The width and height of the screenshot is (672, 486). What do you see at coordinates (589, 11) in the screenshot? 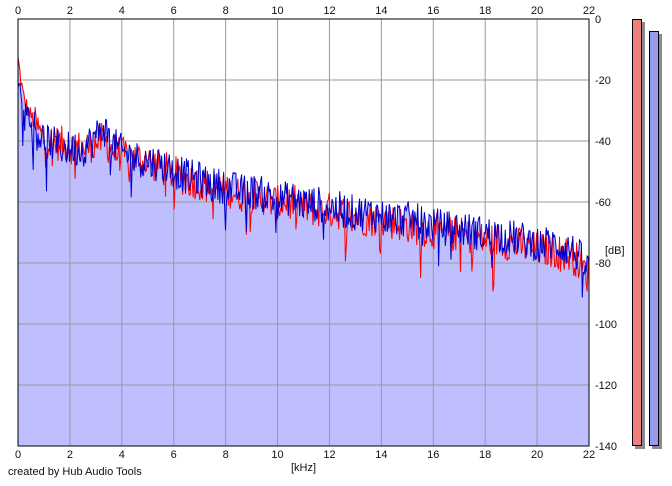
I see `x-tick-label-top: 22` at bounding box center [589, 11].